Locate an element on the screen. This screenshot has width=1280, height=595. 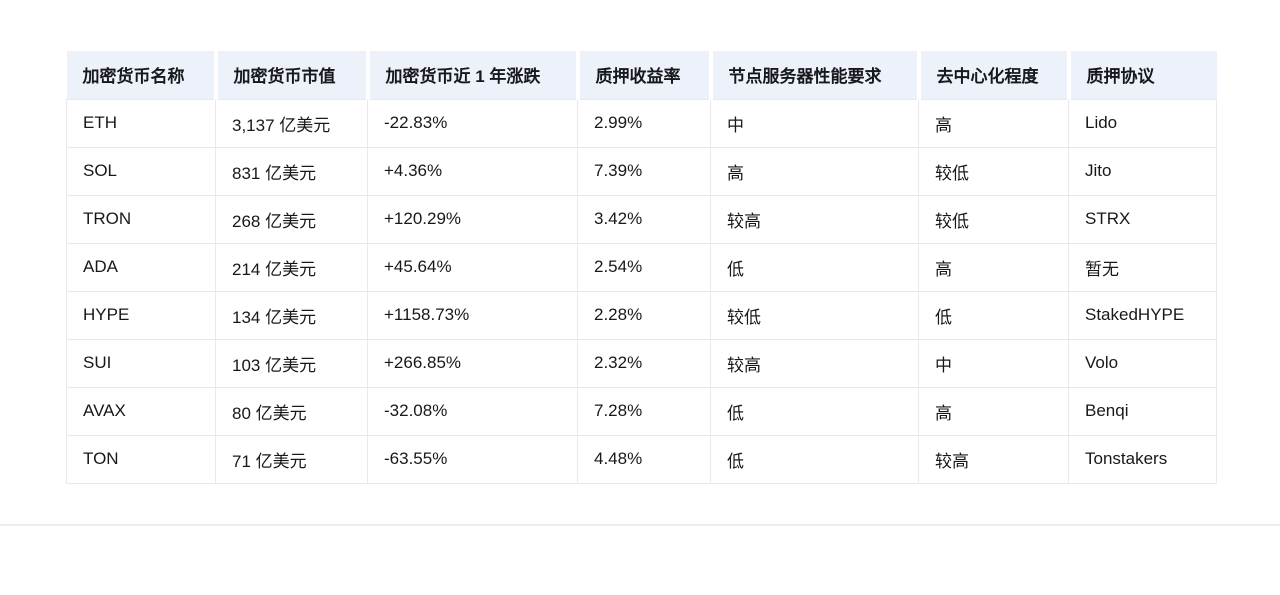
cell-market_cap: 3,137 亿美元 is located at coordinates (291, 123).